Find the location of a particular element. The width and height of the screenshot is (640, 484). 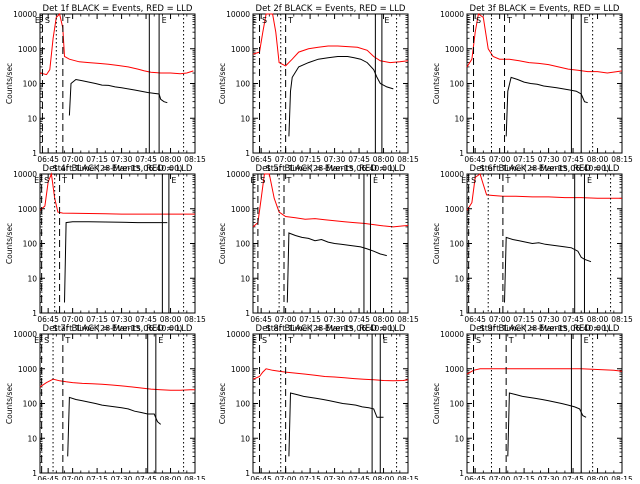

panel-title: Det 9f BLACK = Events, RED = LLD is located at coordinates (545, 329).